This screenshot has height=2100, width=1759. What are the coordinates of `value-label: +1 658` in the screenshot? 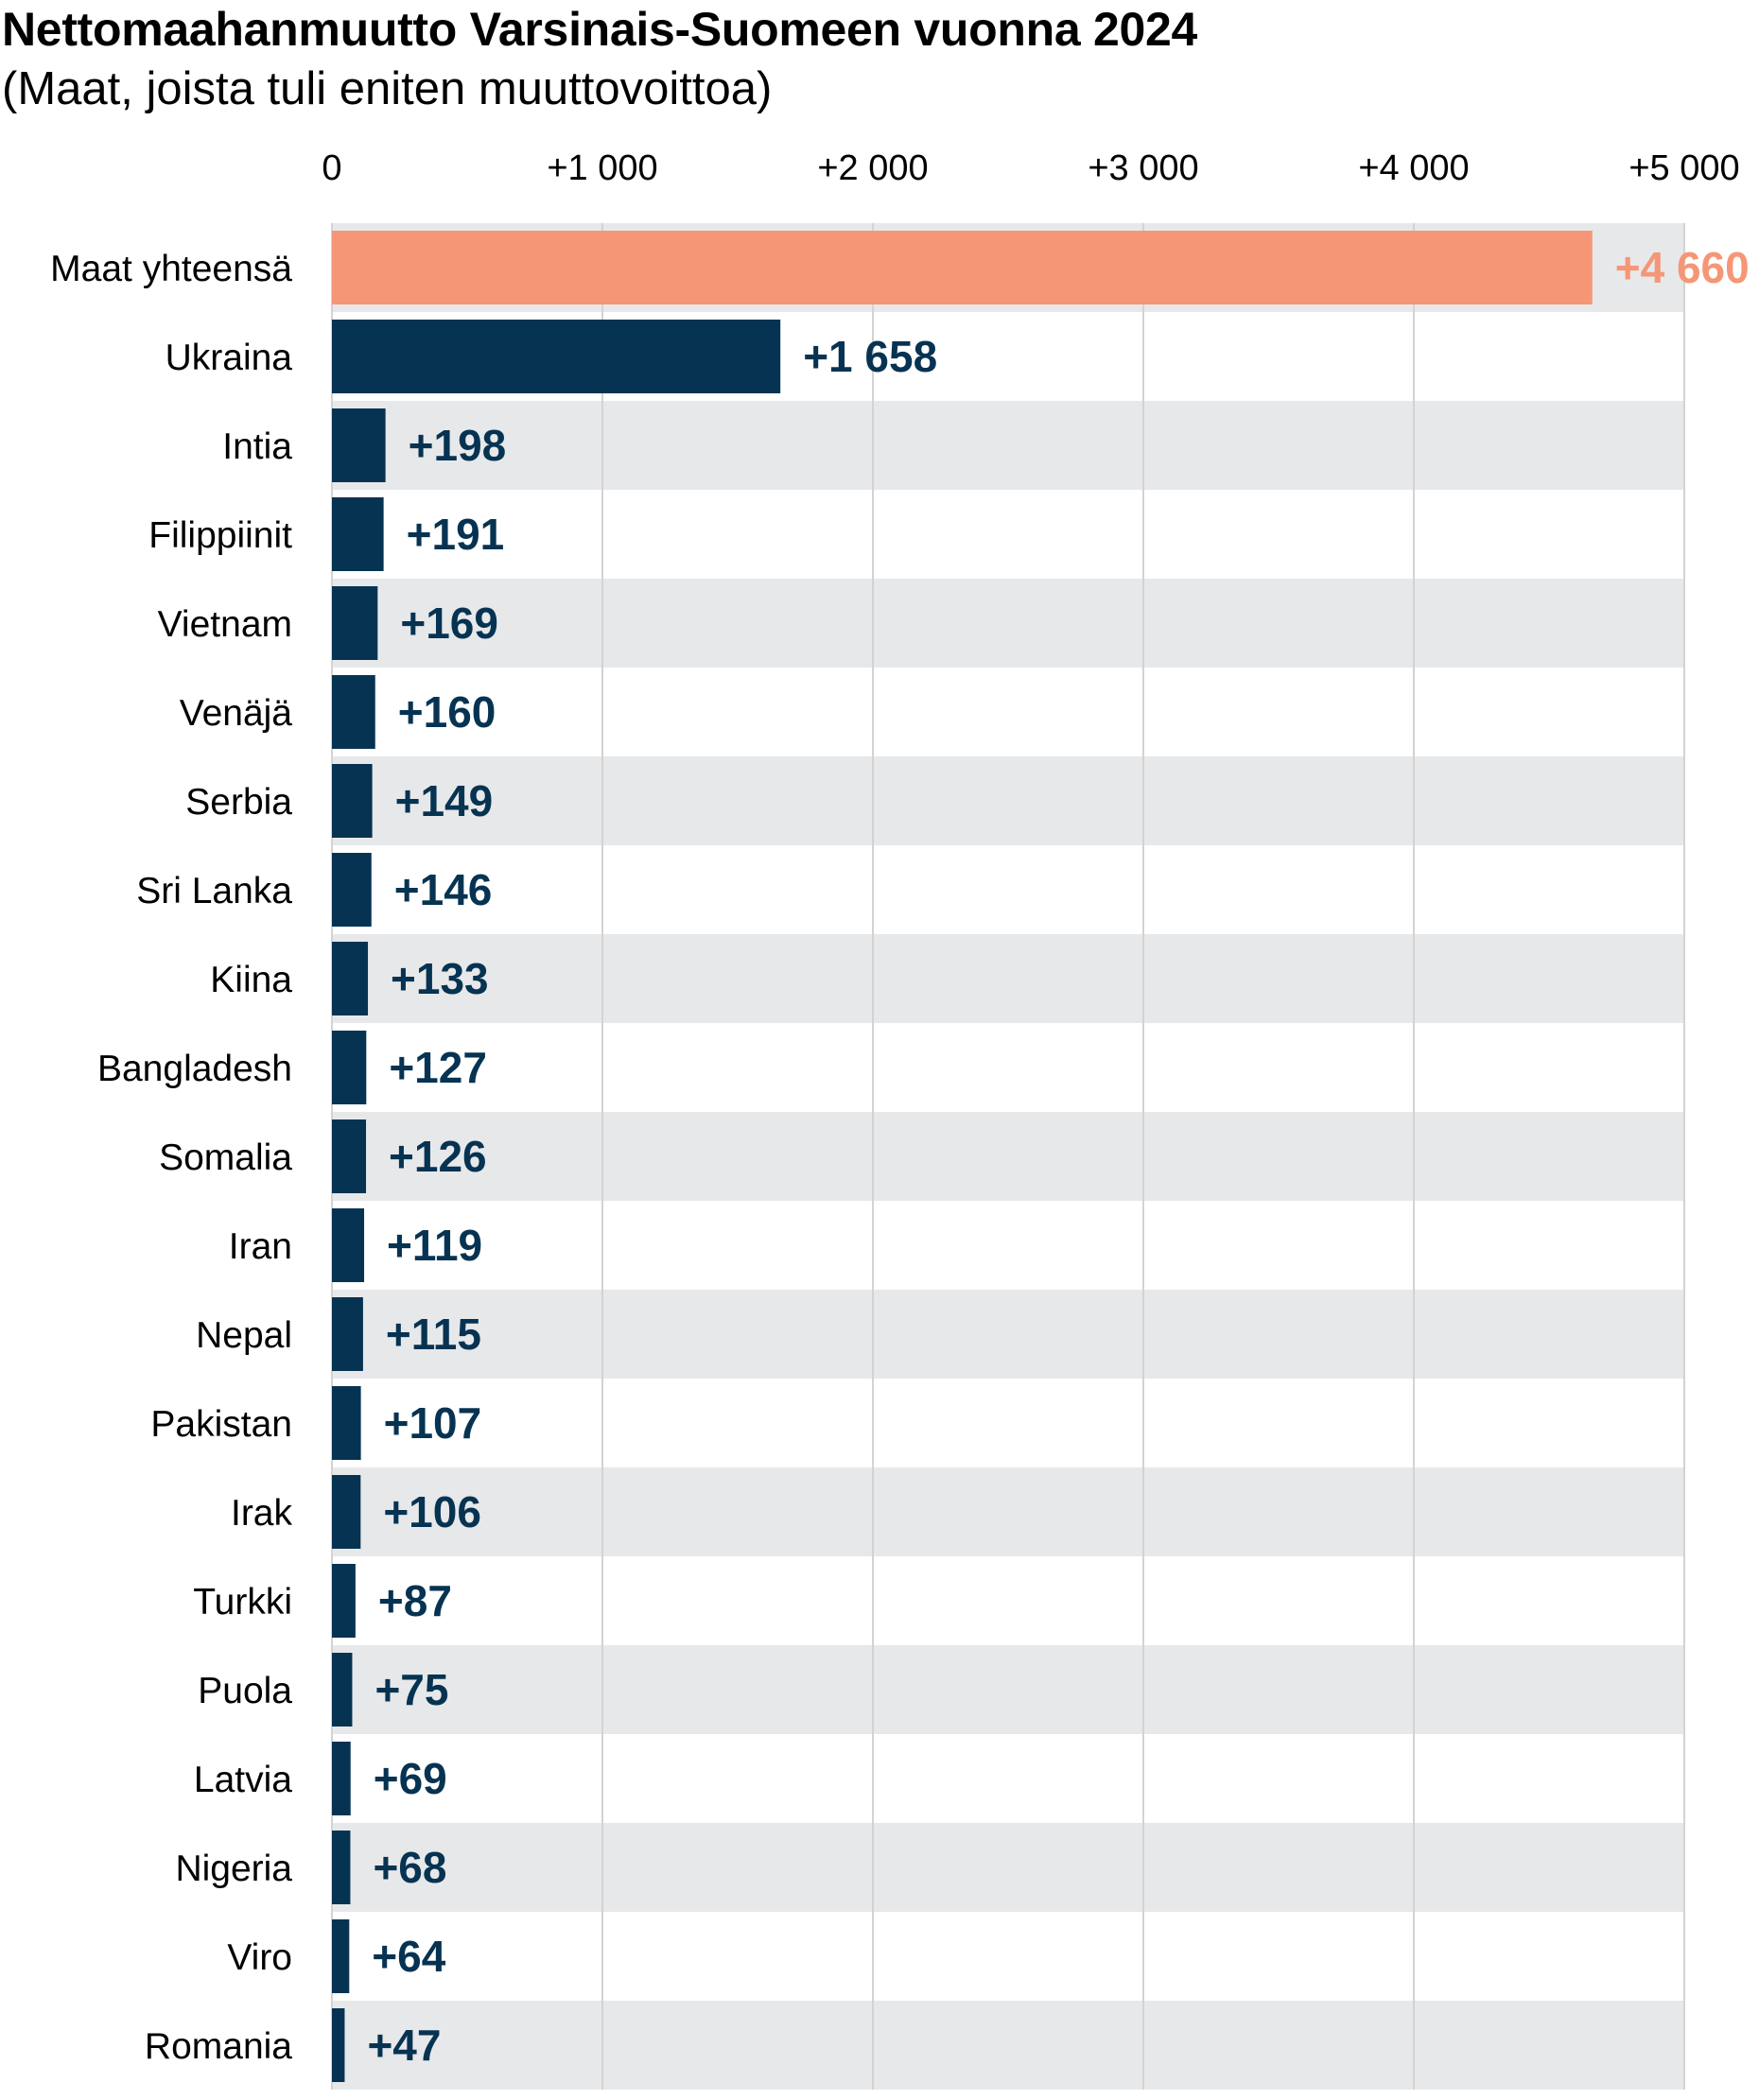 It's located at (870, 356).